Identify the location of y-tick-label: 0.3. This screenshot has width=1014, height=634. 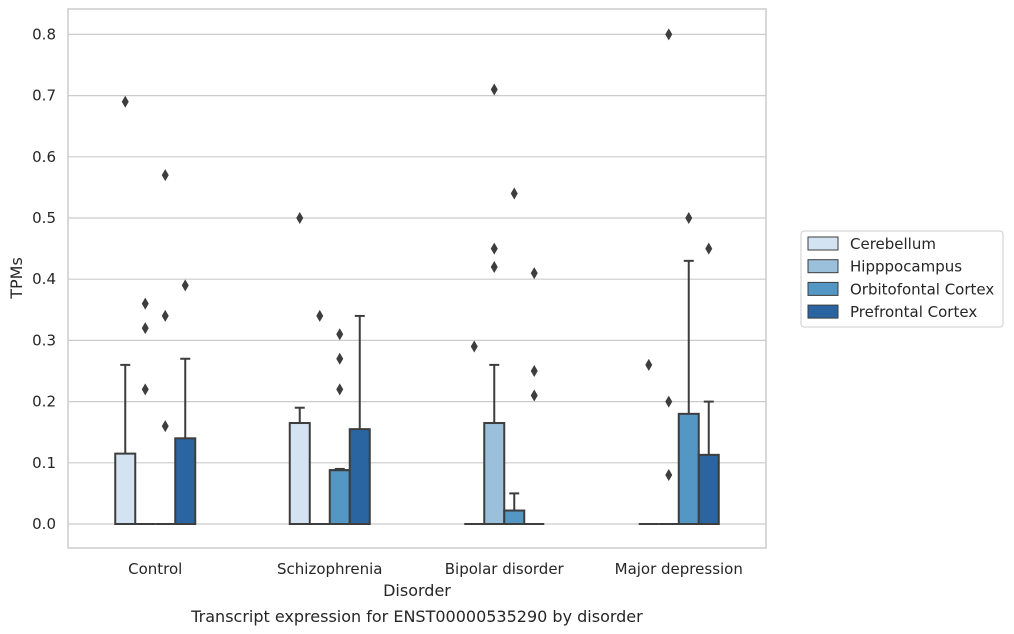
(44, 340).